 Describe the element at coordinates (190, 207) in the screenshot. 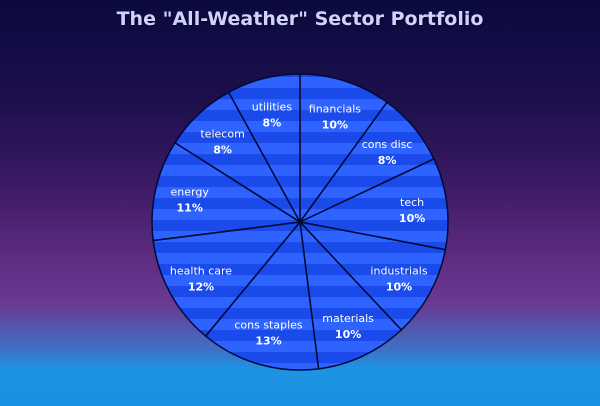

I see `slice-value-energy: 11%` at that location.